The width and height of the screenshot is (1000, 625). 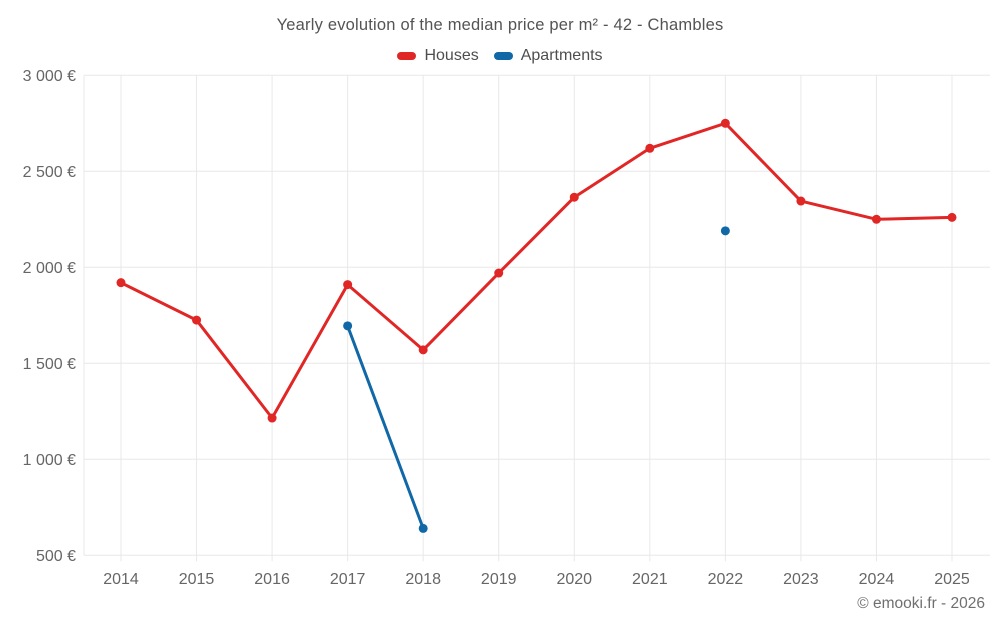 I want to click on y-tick-label: 2 500 €, so click(x=49, y=172).